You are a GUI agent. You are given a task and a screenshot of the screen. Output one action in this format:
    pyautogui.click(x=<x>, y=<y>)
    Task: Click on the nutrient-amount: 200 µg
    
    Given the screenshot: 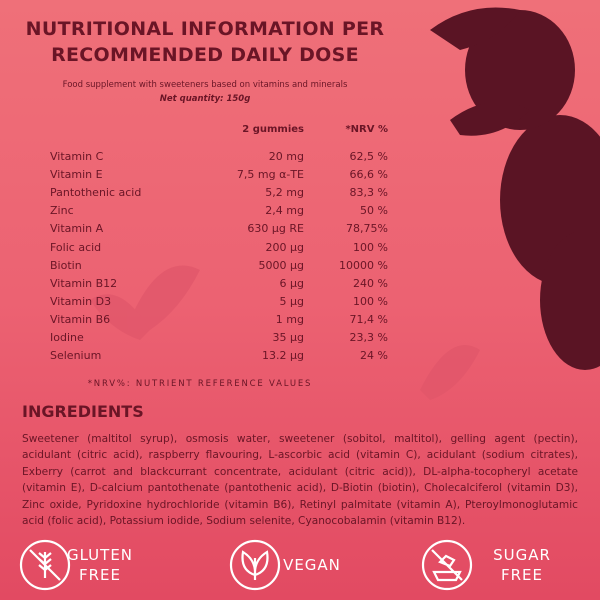 What is the action you would take?
    pyautogui.click(x=284, y=247)
    